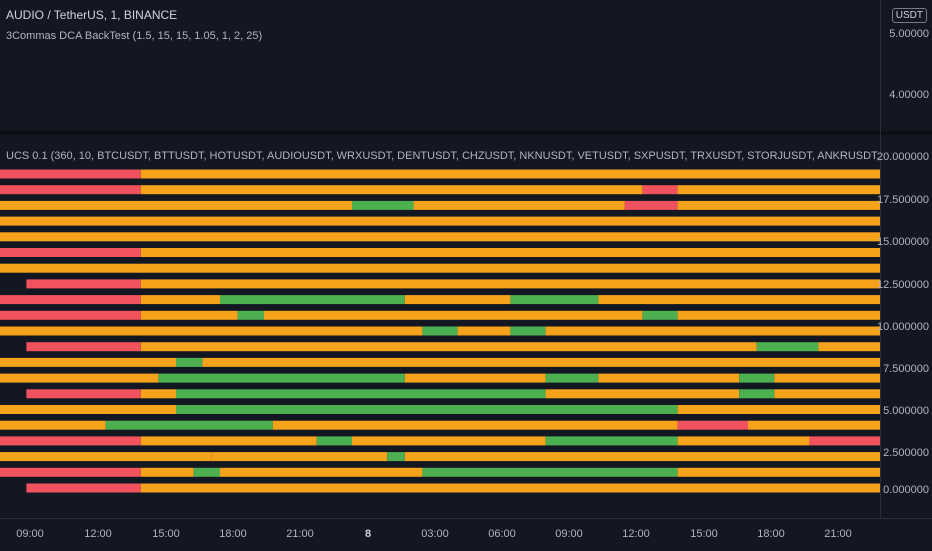 The height and width of the screenshot is (551, 932). I want to click on symbol-legend: AUDIO / TetherUS, 1, BINANCE, so click(92, 15).